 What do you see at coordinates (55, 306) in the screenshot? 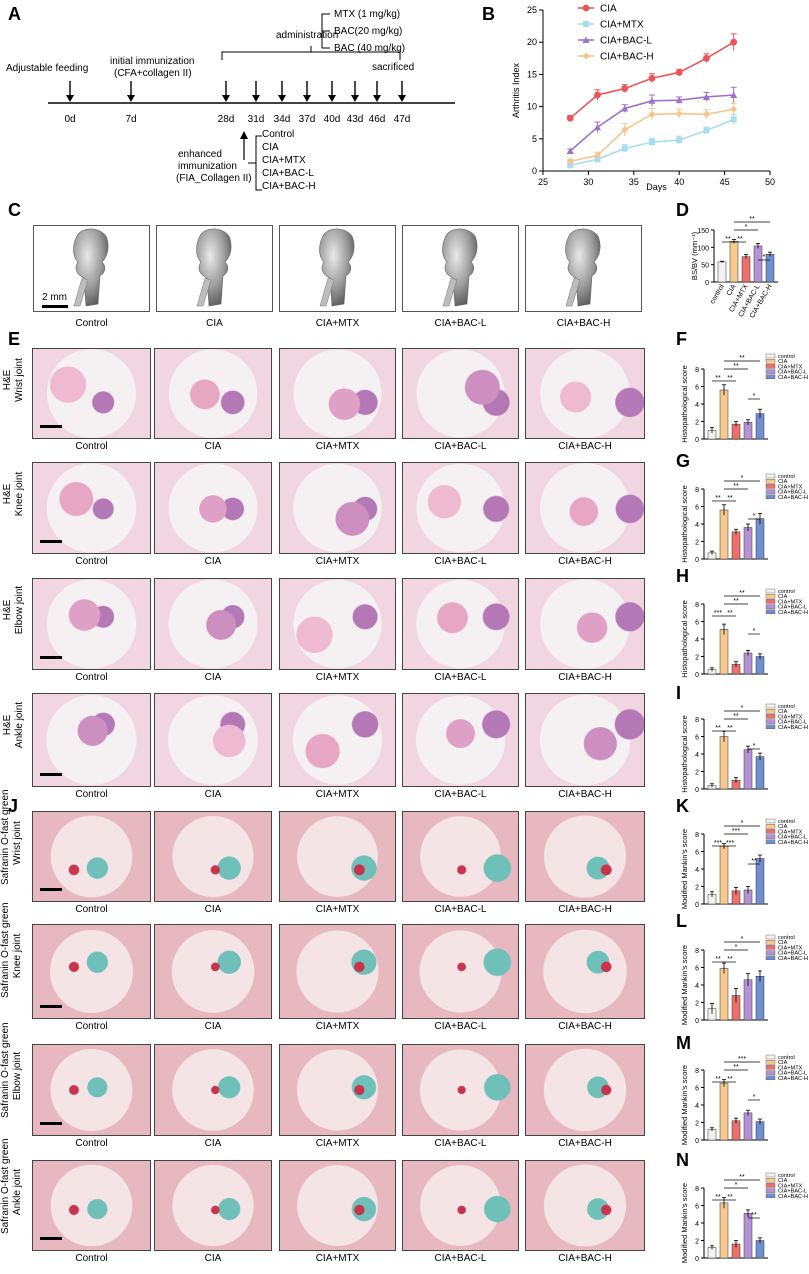
I see `ct-scale-bar` at bounding box center [55, 306].